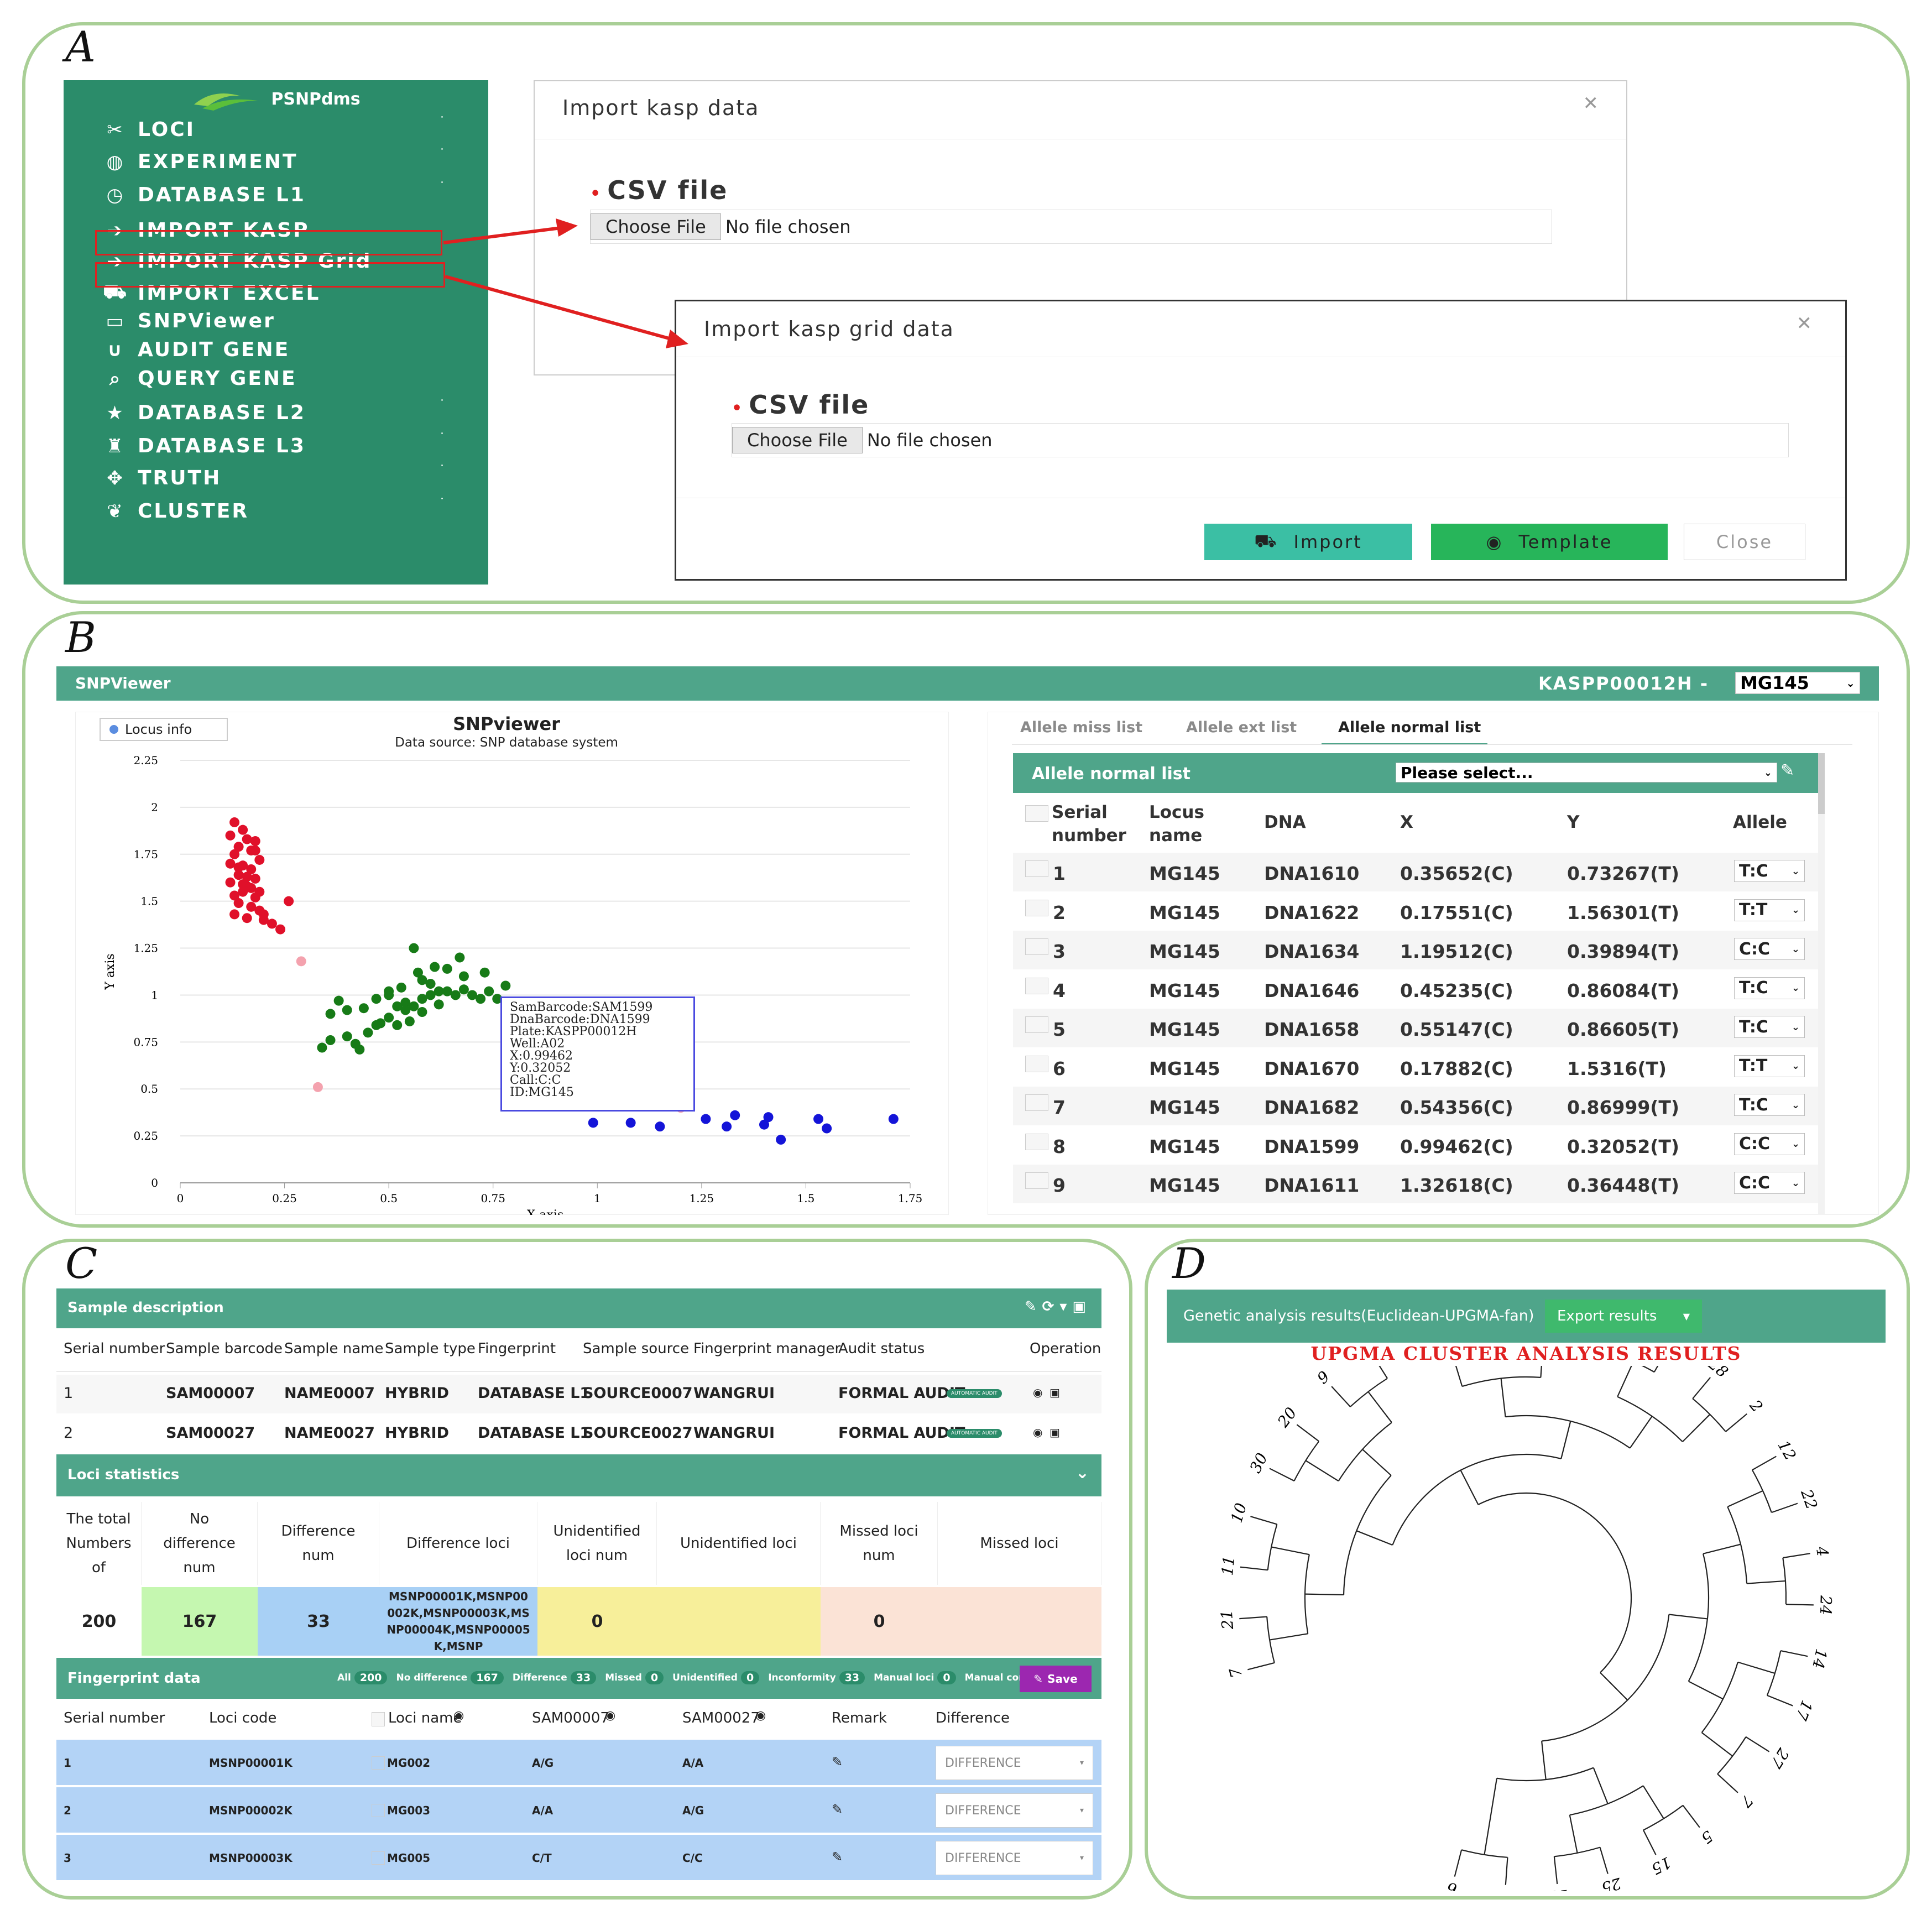 Image resolution: width=1932 pixels, height=1915 pixels. I want to click on scrollbar, so click(1822, 984).